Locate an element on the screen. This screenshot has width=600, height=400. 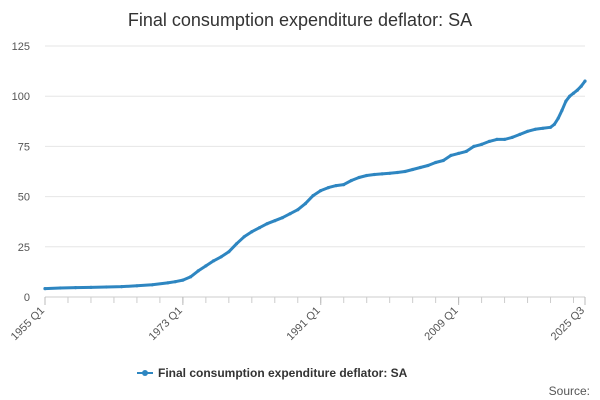
y-tick-label-5: 125 is located at coordinates (21, 47).